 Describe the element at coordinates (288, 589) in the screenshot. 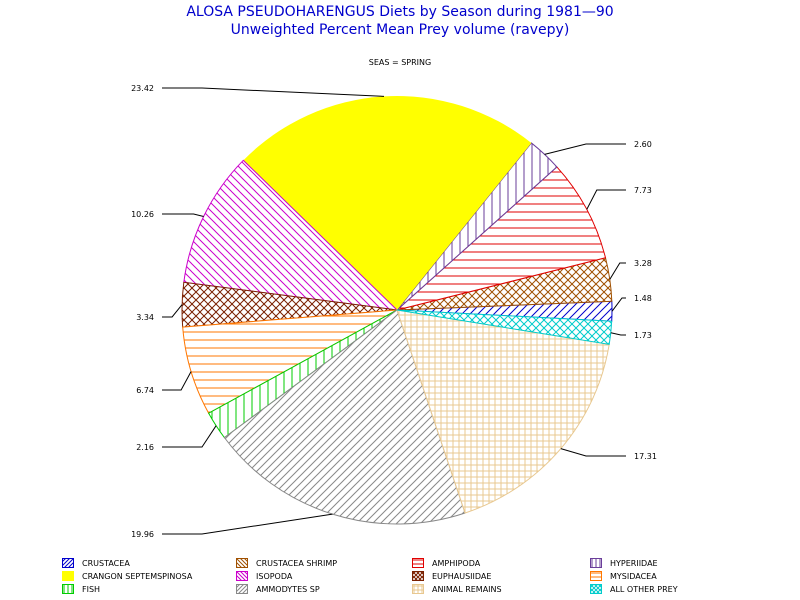

I see `legend-label: AMMODYTES SP` at that location.